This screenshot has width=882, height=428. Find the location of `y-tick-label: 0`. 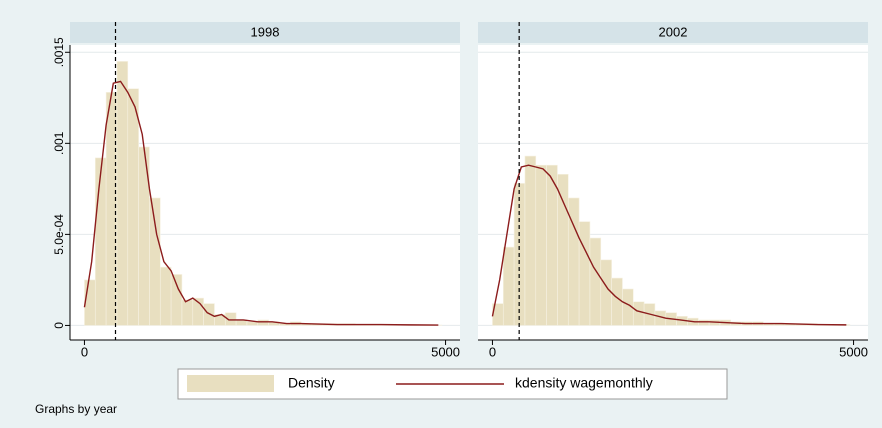

y-tick-label: 0 is located at coordinates (59, 325).